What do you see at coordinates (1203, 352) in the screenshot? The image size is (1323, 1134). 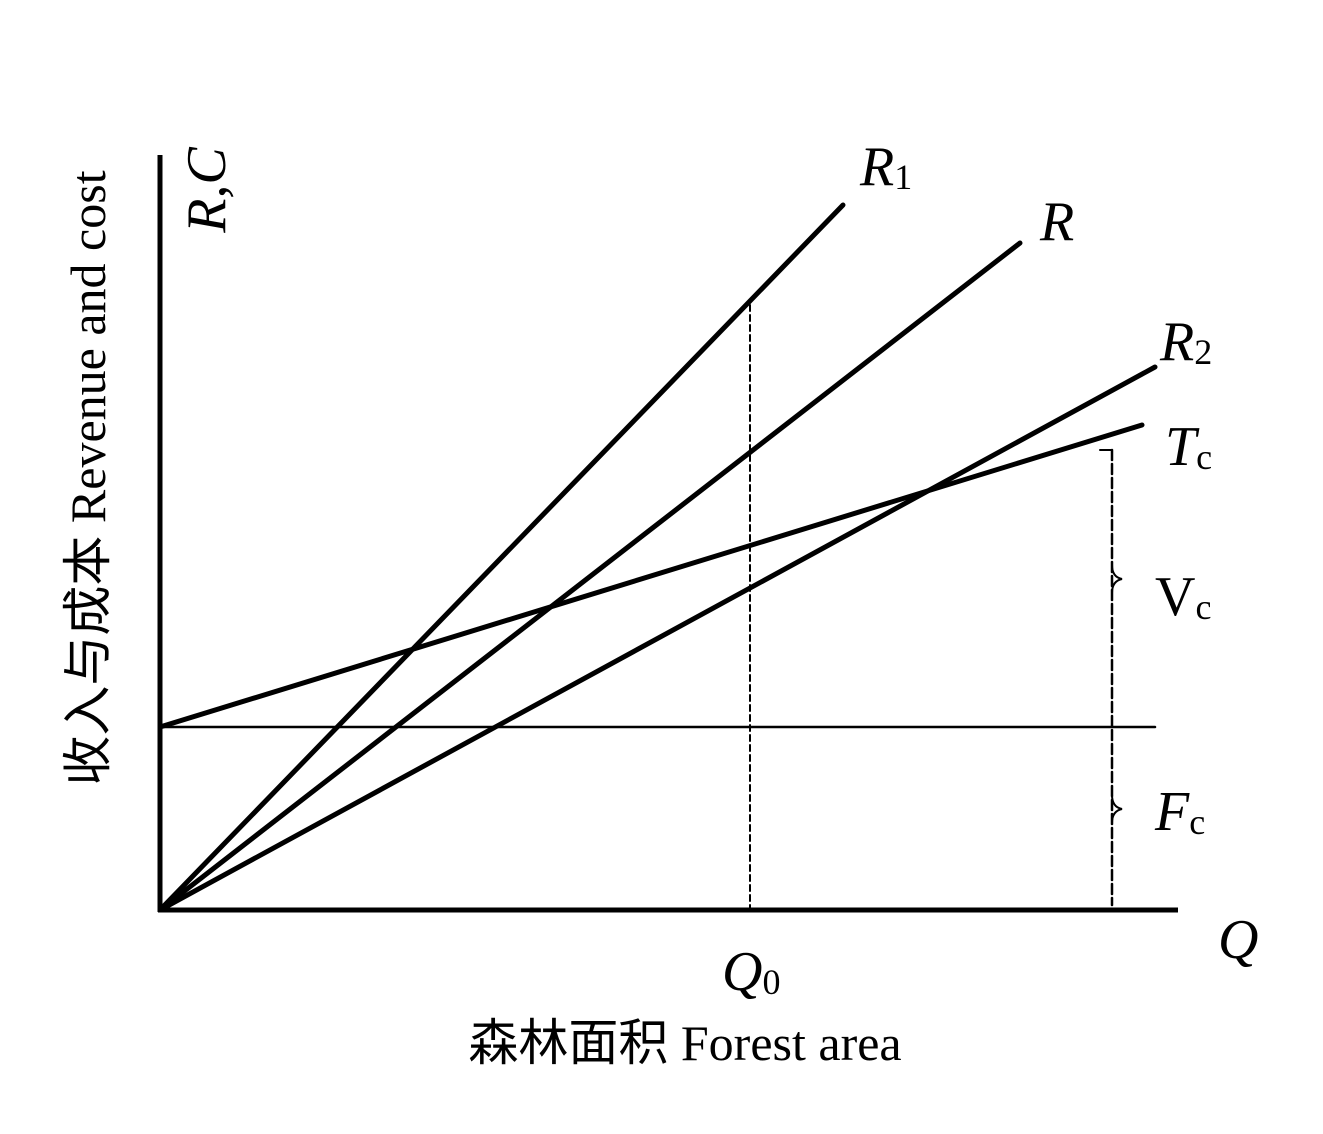 I see `label-sub: 2` at bounding box center [1203, 352].